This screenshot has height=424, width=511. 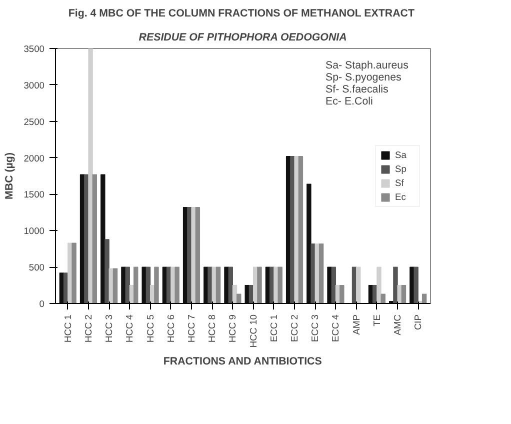 I want to click on y-tick-label: 0, so click(x=42, y=304).